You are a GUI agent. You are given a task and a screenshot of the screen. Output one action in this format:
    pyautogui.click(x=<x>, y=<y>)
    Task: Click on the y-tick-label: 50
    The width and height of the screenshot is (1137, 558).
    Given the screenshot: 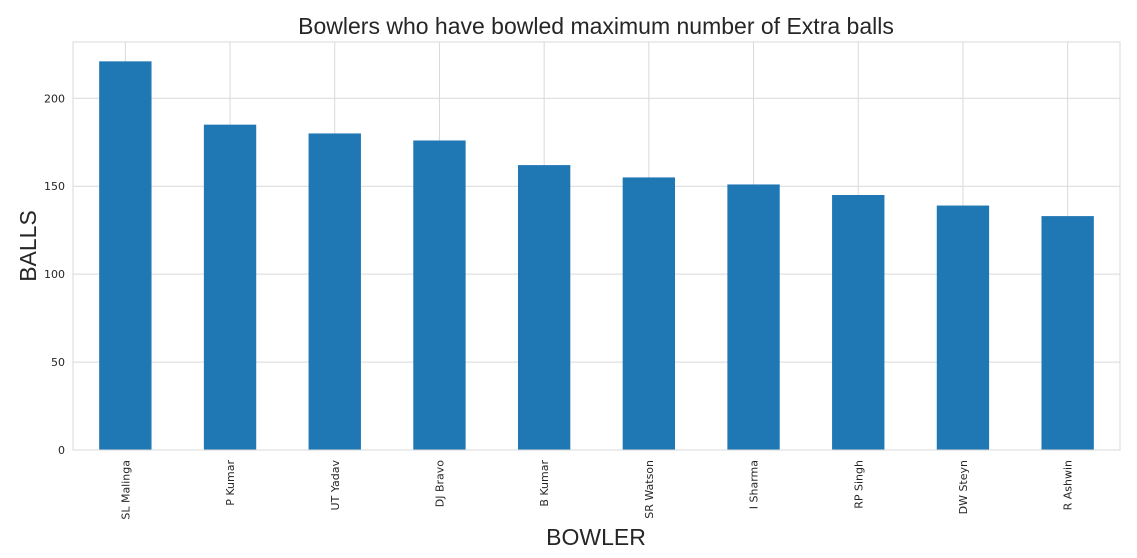 What is the action you would take?
    pyautogui.click(x=58, y=362)
    